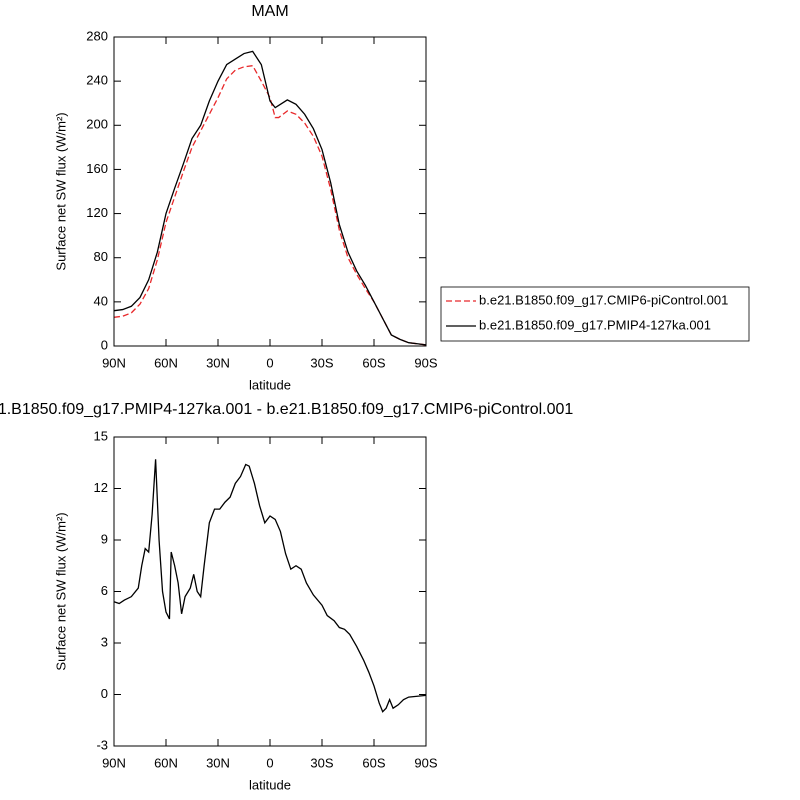 The width and height of the screenshot is (800, 800). I want to click on y-tick-label: -3, so click(102, 744).